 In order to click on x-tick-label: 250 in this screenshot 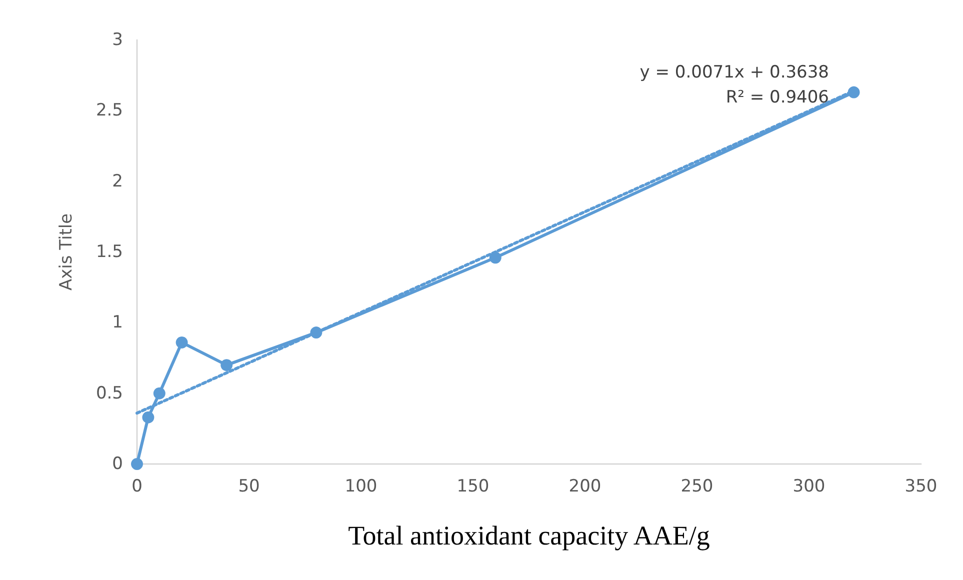, I will do `click(697, 486)`.